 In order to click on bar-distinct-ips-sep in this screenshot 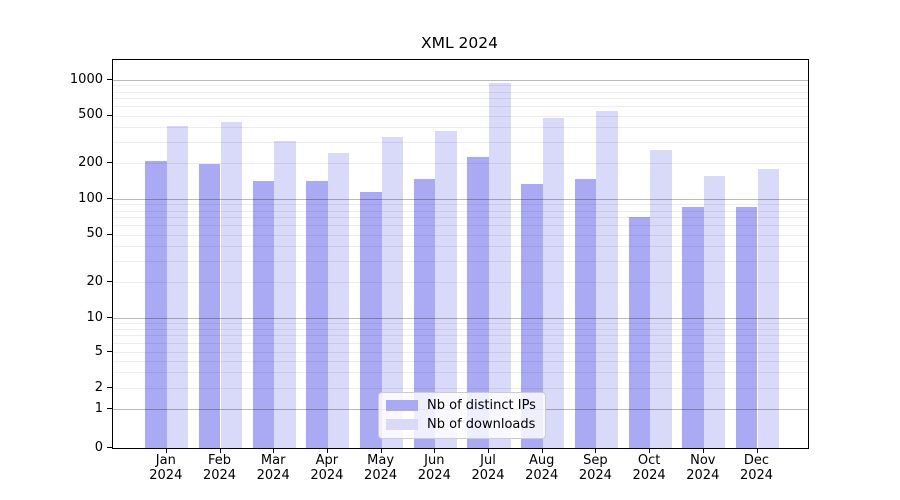, I will do `click(585, 313)`.